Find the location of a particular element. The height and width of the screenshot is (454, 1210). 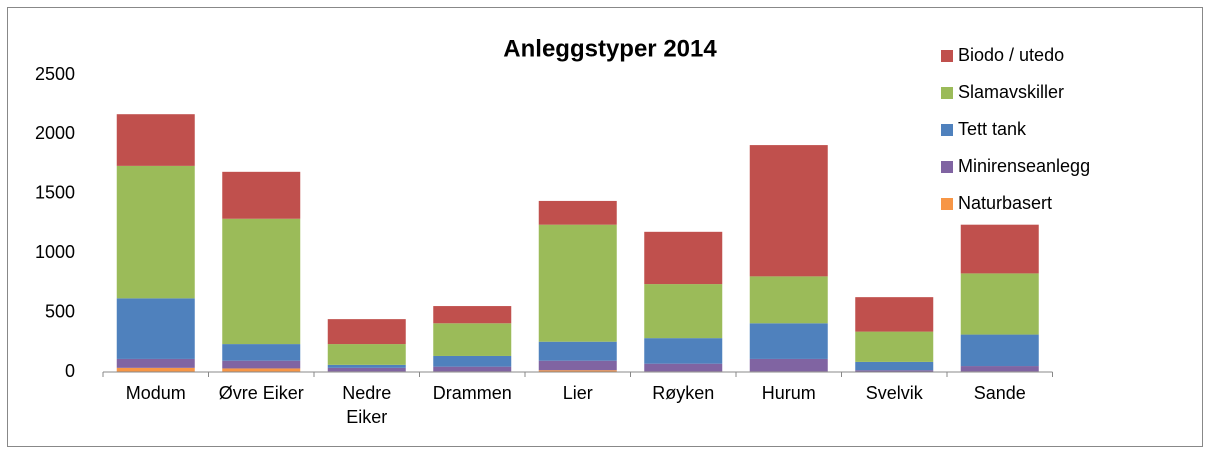

legend-label: Naturbasert is located at coordinates (1005, 203).